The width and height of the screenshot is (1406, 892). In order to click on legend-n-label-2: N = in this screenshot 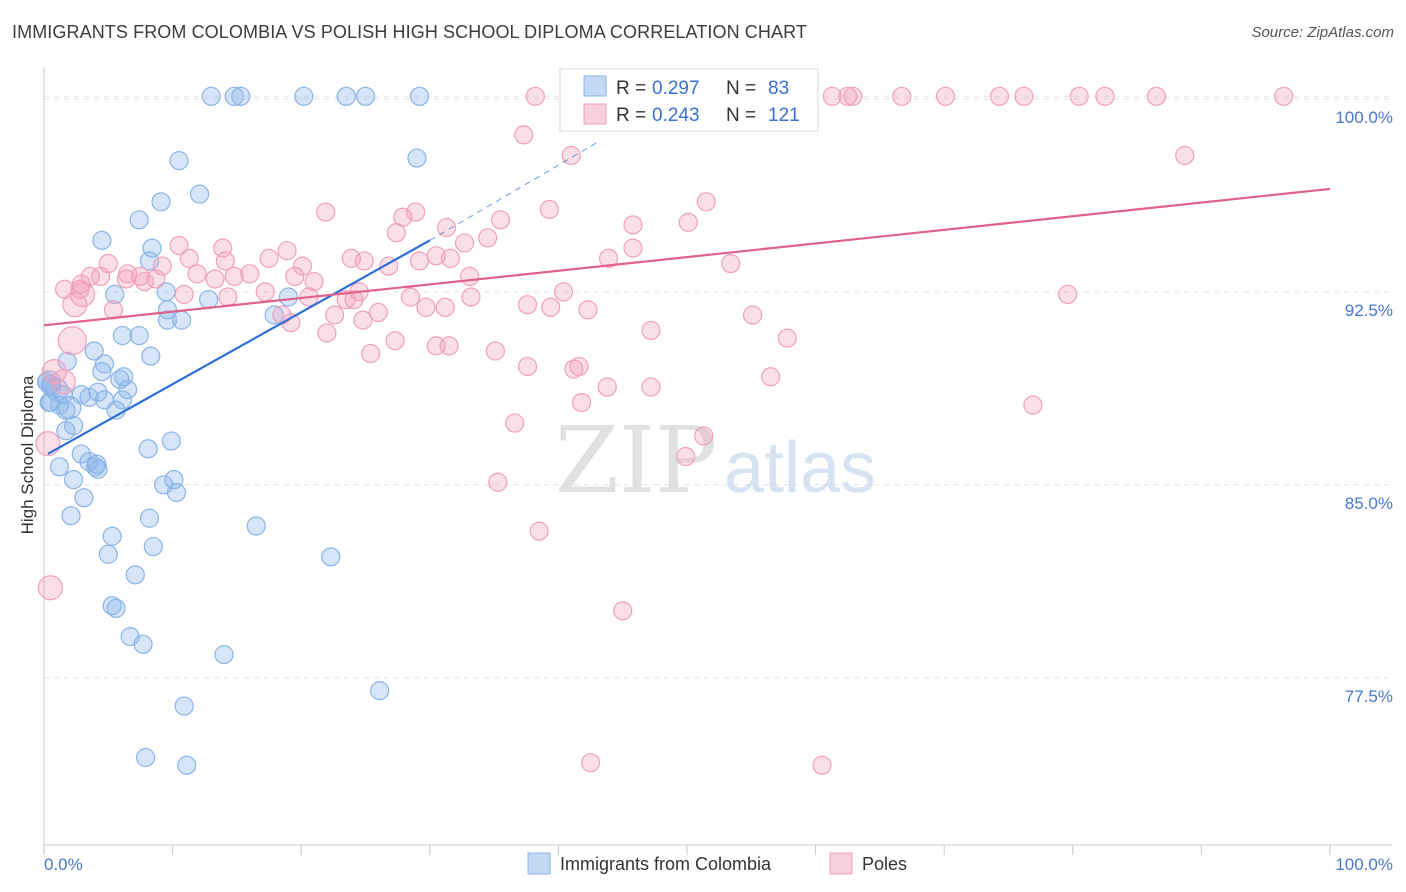, I will do `click(741, 115)`.